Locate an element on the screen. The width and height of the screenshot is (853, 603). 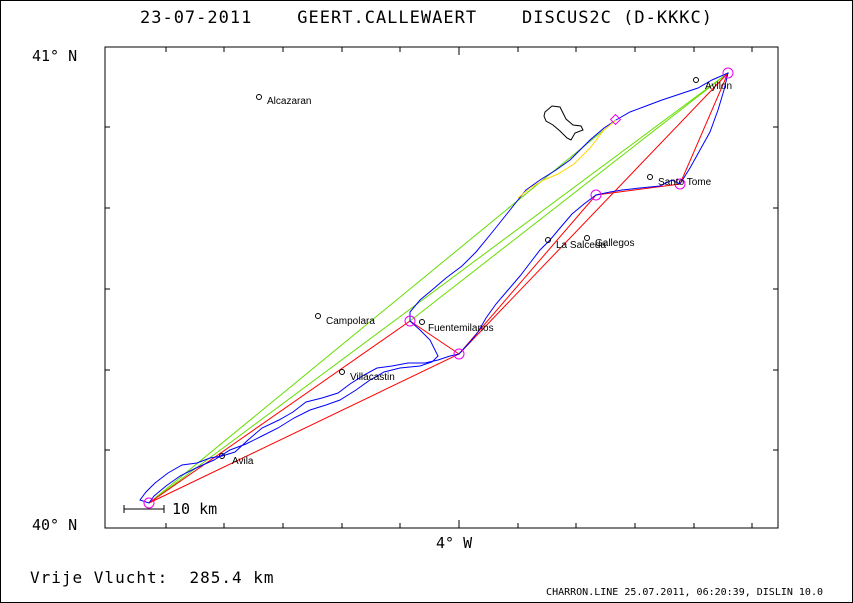
town-marker-ayllon is located at coordinates (696, 80).